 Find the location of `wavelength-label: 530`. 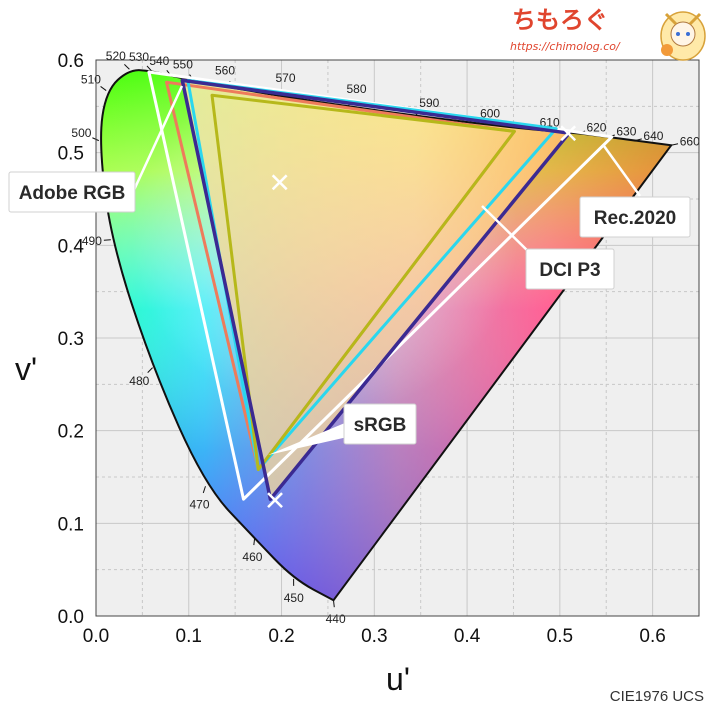

wavelength-label: 530 is located at coordinates (139, 57).